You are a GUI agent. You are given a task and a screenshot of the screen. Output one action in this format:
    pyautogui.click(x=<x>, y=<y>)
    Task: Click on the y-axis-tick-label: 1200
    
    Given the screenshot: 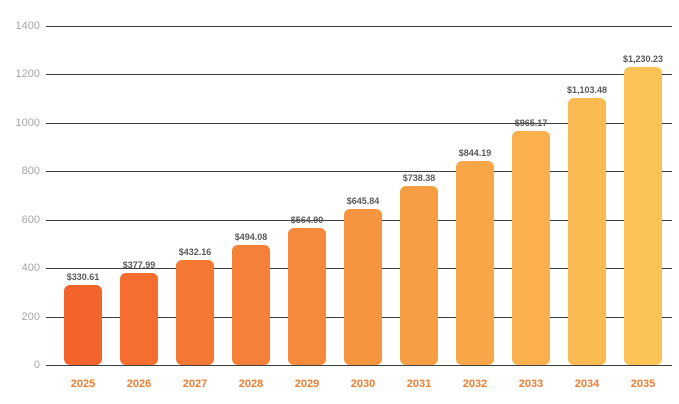 What is the action you would take?
    pyautogui.click(x=27, y=74)
    